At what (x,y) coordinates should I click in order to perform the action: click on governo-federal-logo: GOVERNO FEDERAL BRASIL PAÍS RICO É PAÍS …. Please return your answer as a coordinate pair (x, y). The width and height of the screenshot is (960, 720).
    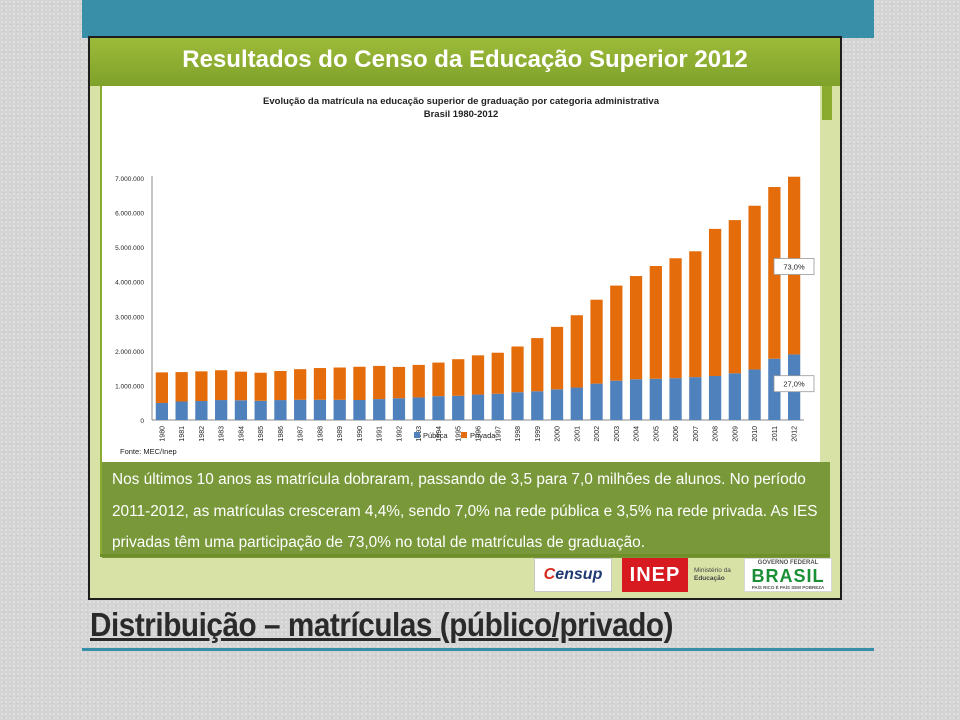
    Looking at the image, I should click on (788, 575).